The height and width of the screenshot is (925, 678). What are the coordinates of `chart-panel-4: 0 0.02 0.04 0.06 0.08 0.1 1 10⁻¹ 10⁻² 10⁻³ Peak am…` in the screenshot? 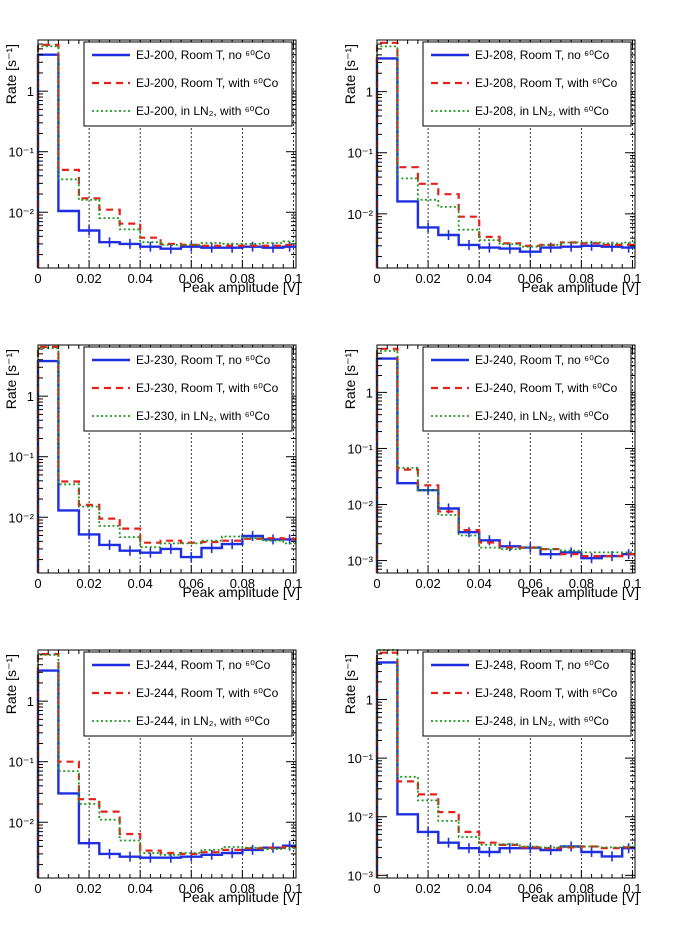 It's located at (491, 472).